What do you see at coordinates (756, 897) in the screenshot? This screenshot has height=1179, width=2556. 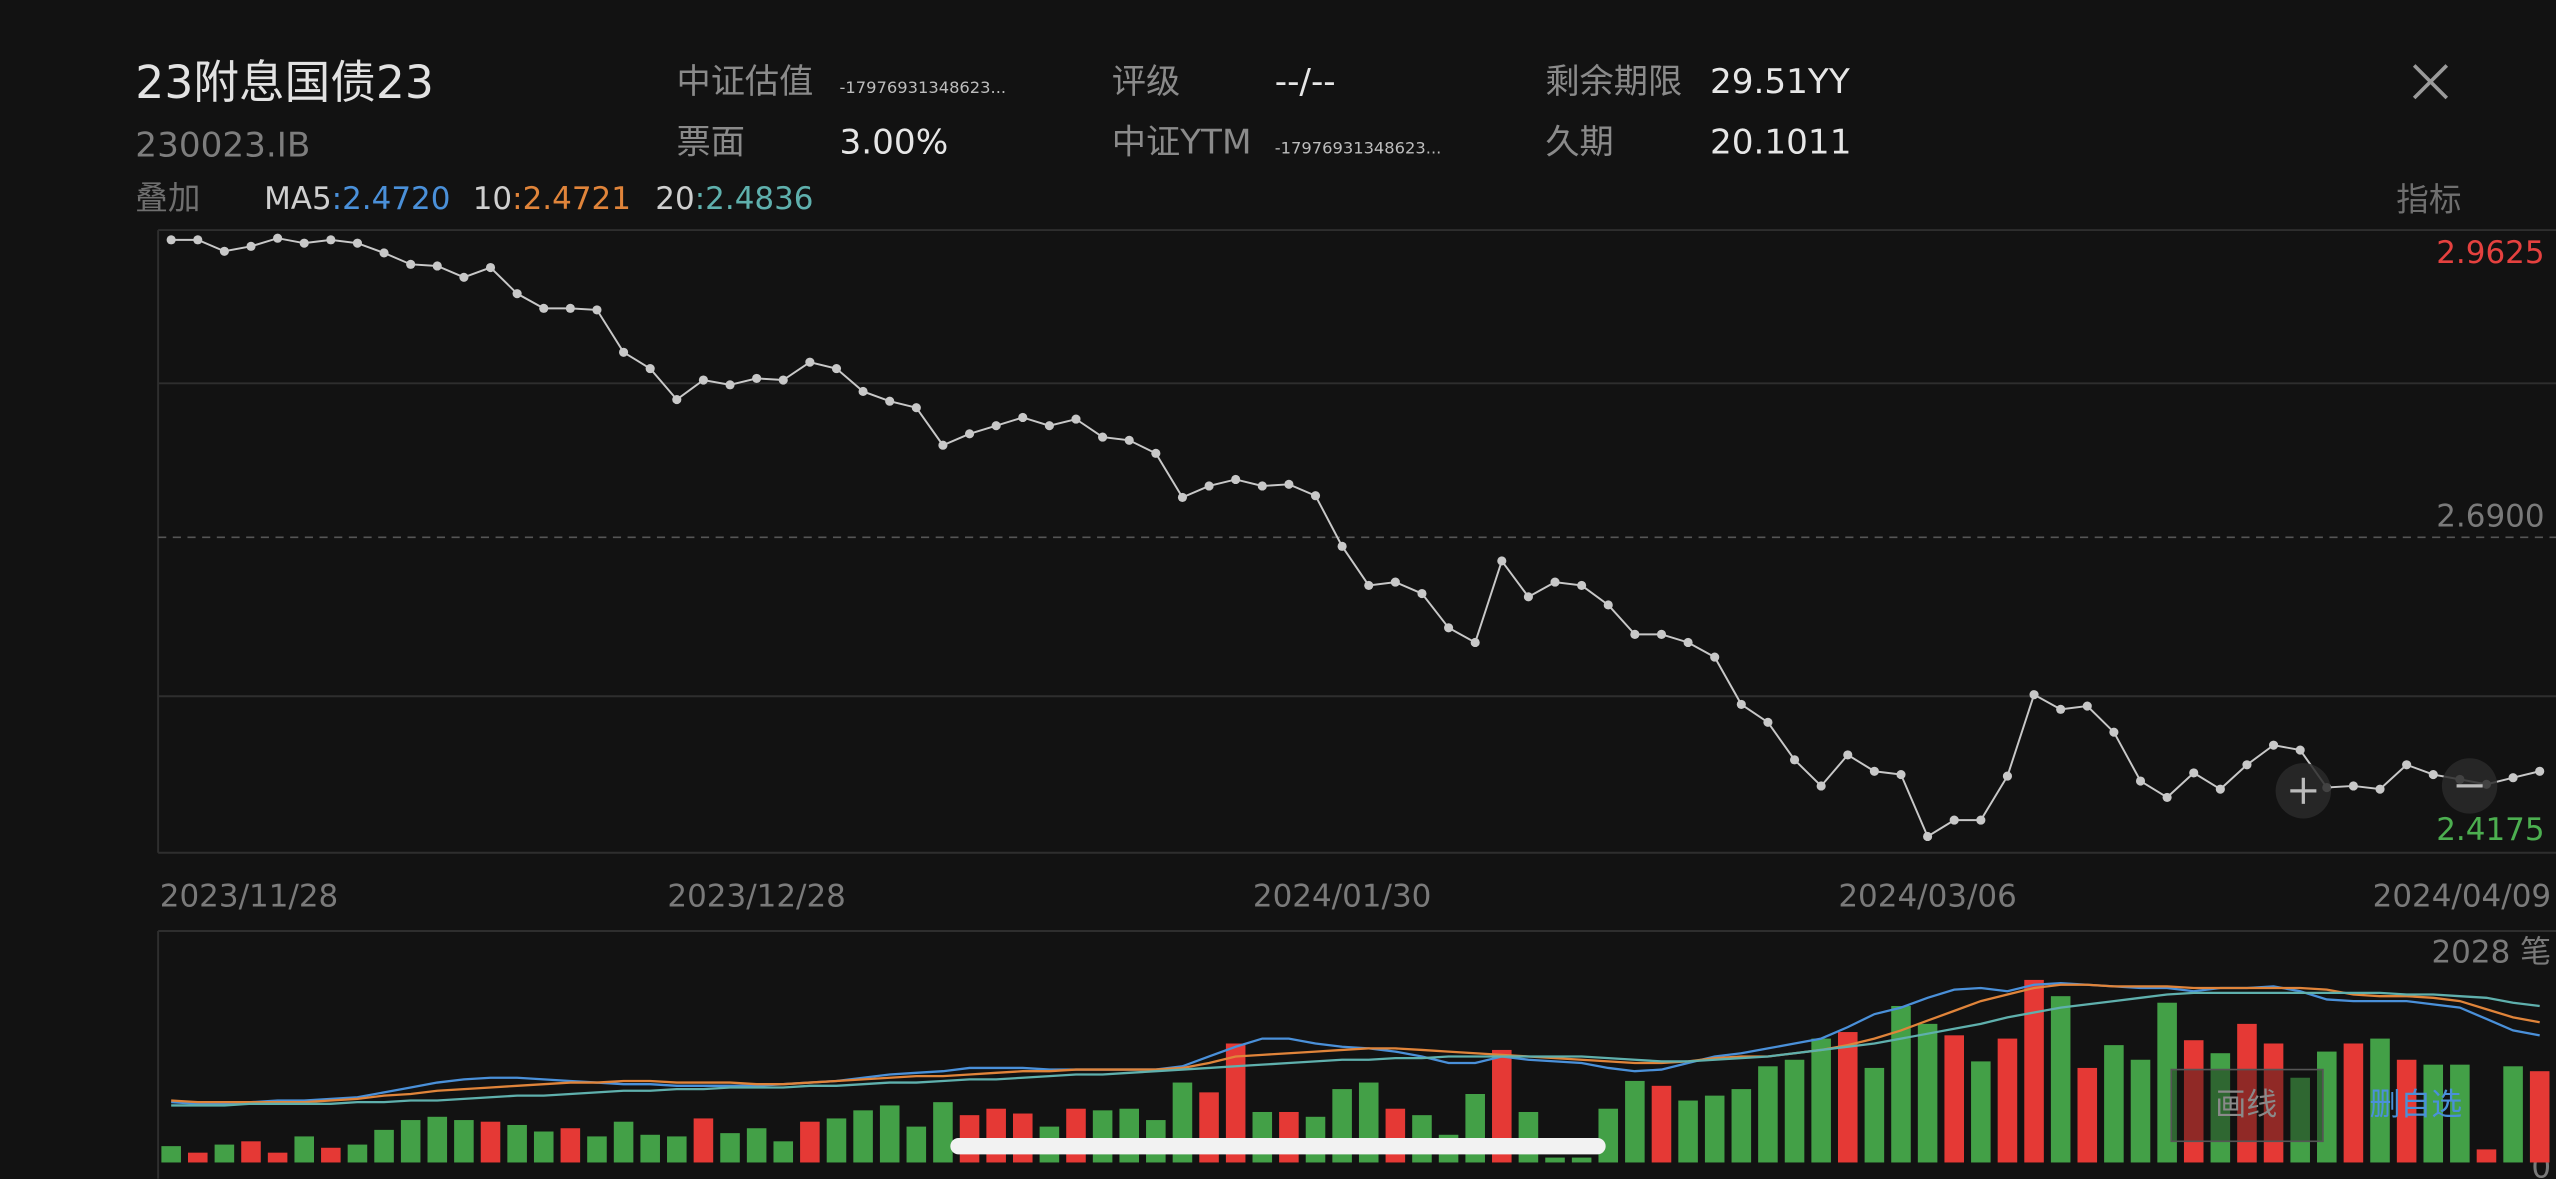 I see `x-tick-label: 2023/12/28` at bounding box center [756, 897].